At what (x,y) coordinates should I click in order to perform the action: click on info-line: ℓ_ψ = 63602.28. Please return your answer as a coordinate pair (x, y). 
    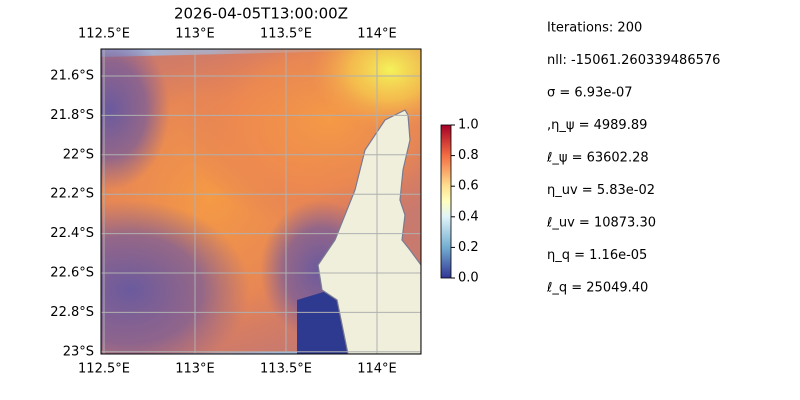
    Looking at the image, I should click on (597, 158).